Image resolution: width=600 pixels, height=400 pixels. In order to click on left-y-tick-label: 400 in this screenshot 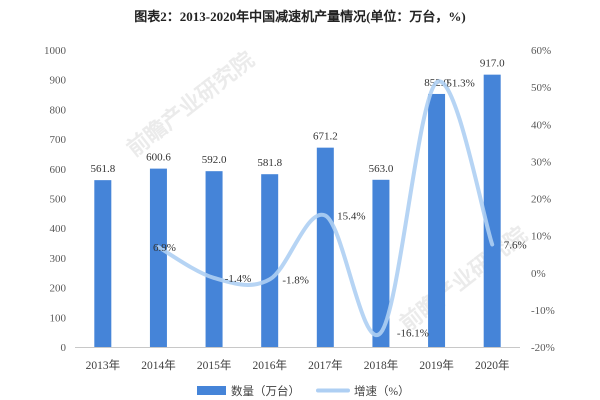, I will do `click(58, 229)`.